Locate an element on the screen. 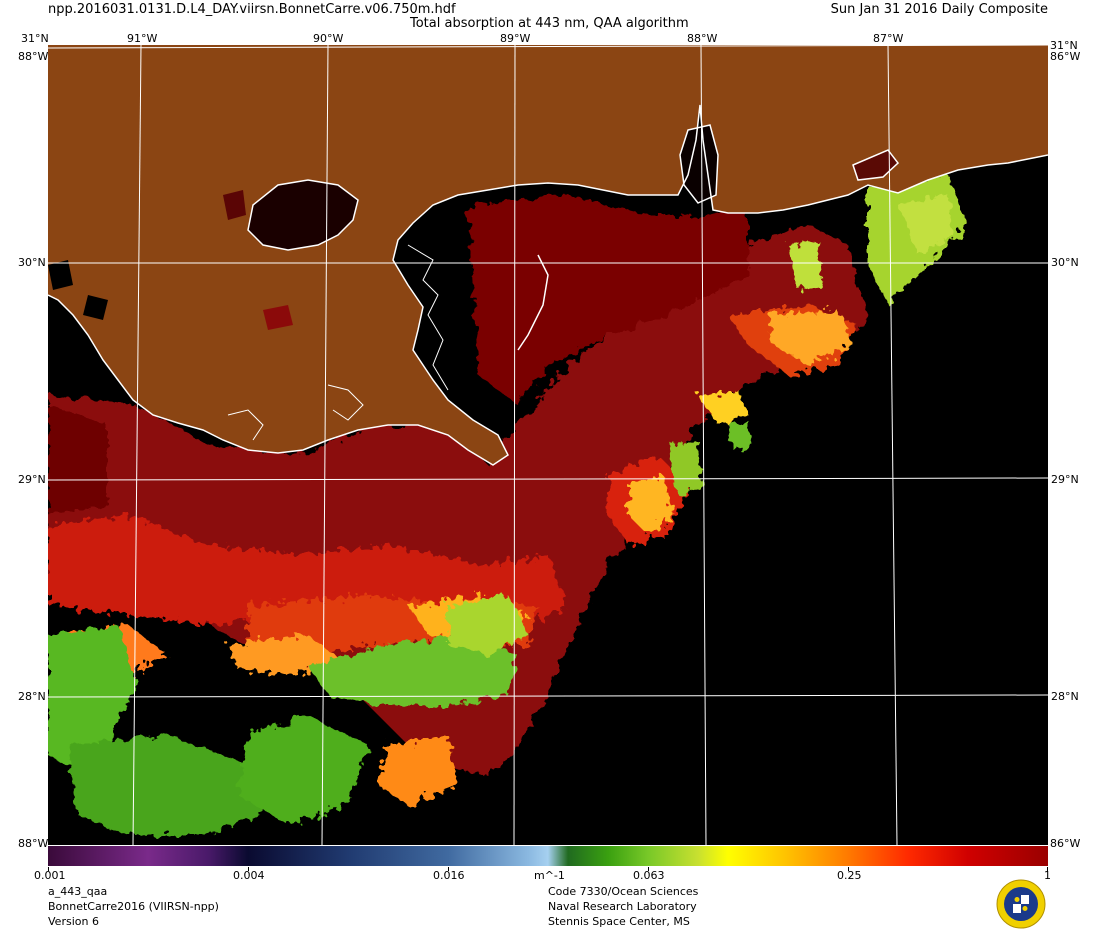 This screenshot has width=1096, height=933. lat-label-30-left: 30°N is located at coordinates (32, 262).